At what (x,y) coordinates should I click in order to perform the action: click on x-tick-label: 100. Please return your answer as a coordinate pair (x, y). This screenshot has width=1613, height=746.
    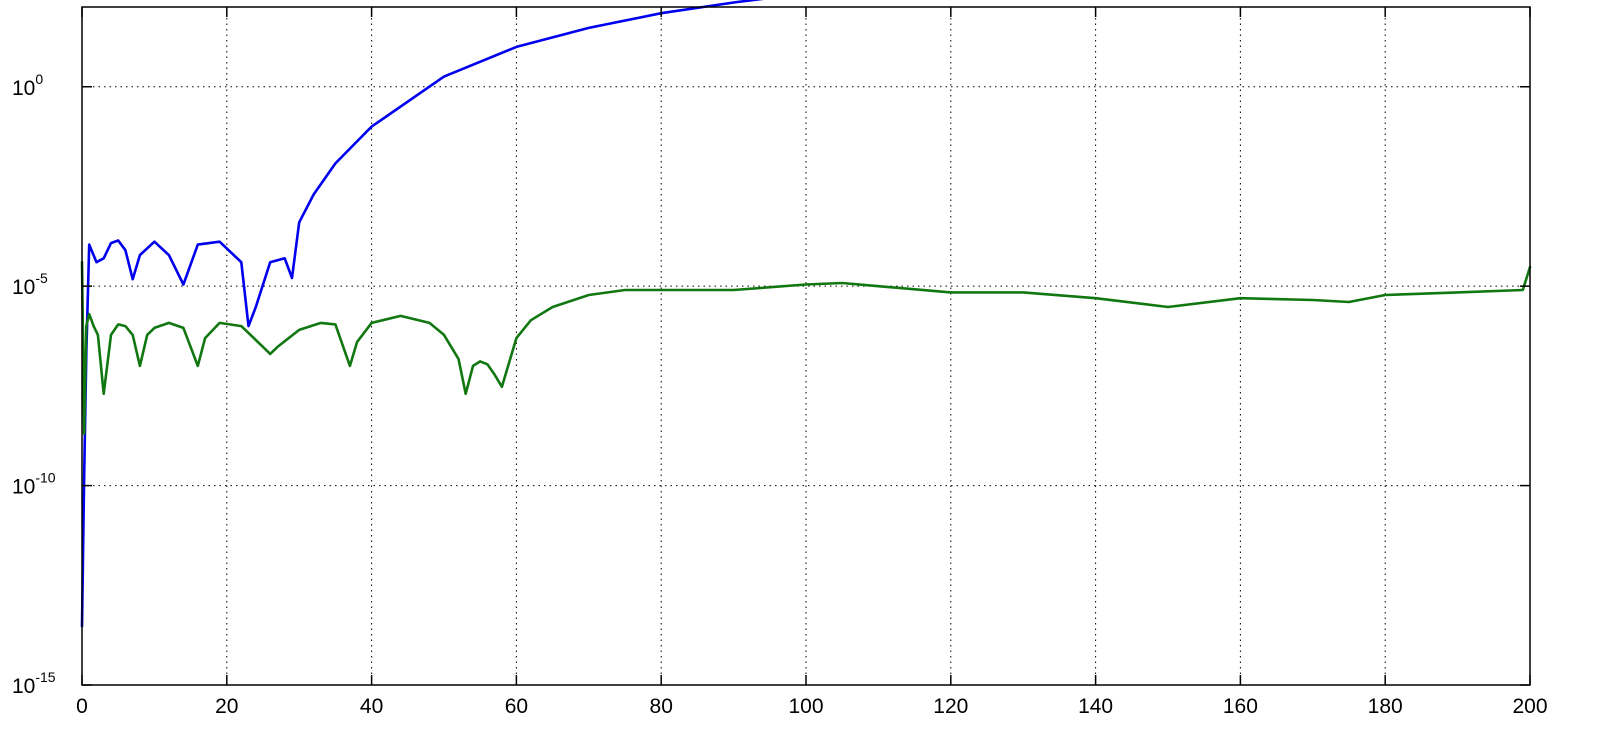
    Looking at the image, I should click on (805, 706).